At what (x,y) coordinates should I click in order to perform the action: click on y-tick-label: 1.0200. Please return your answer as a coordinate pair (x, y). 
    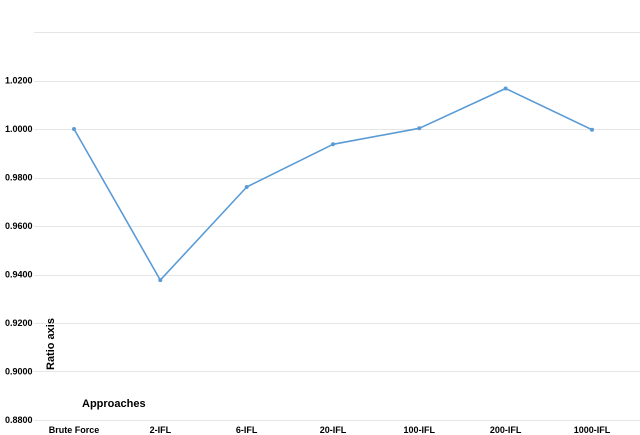
    Looking at the image, I should click on (19, 81).